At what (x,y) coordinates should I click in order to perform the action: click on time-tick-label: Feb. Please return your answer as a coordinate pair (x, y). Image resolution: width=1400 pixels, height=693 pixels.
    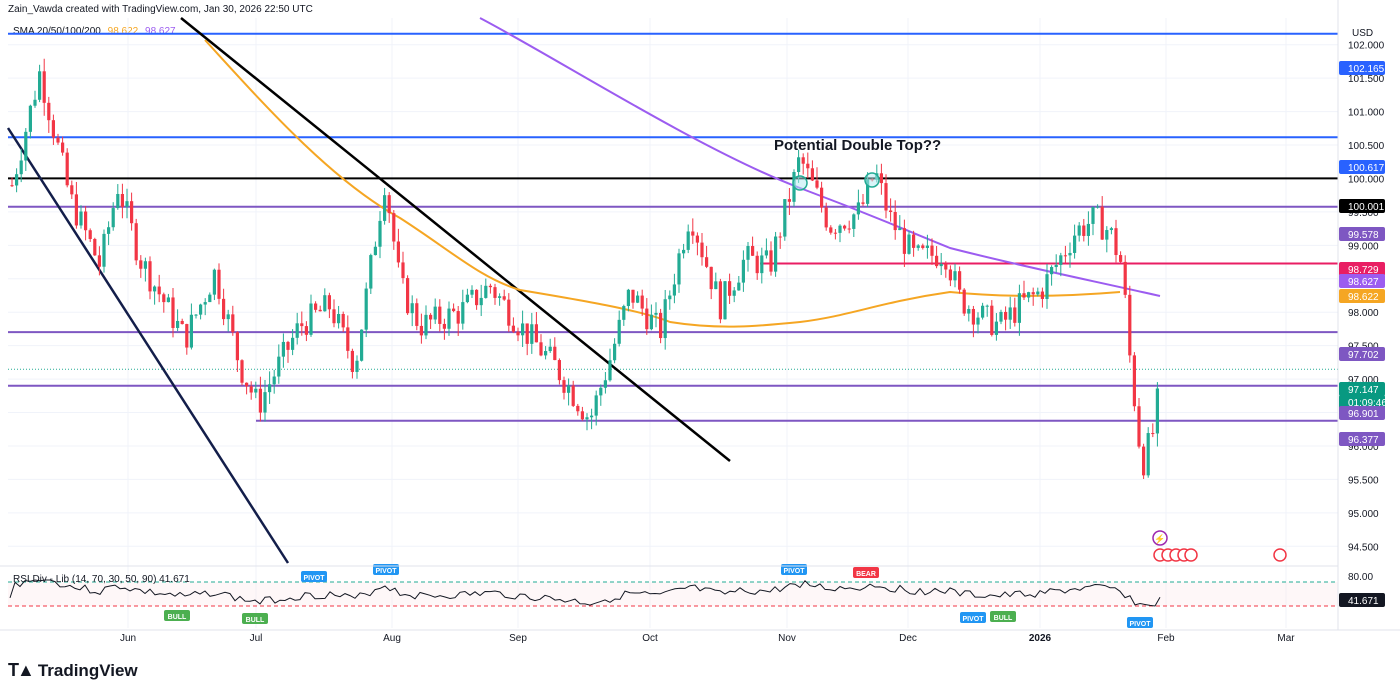
    Looking at the image, I should click on (1166, 638).